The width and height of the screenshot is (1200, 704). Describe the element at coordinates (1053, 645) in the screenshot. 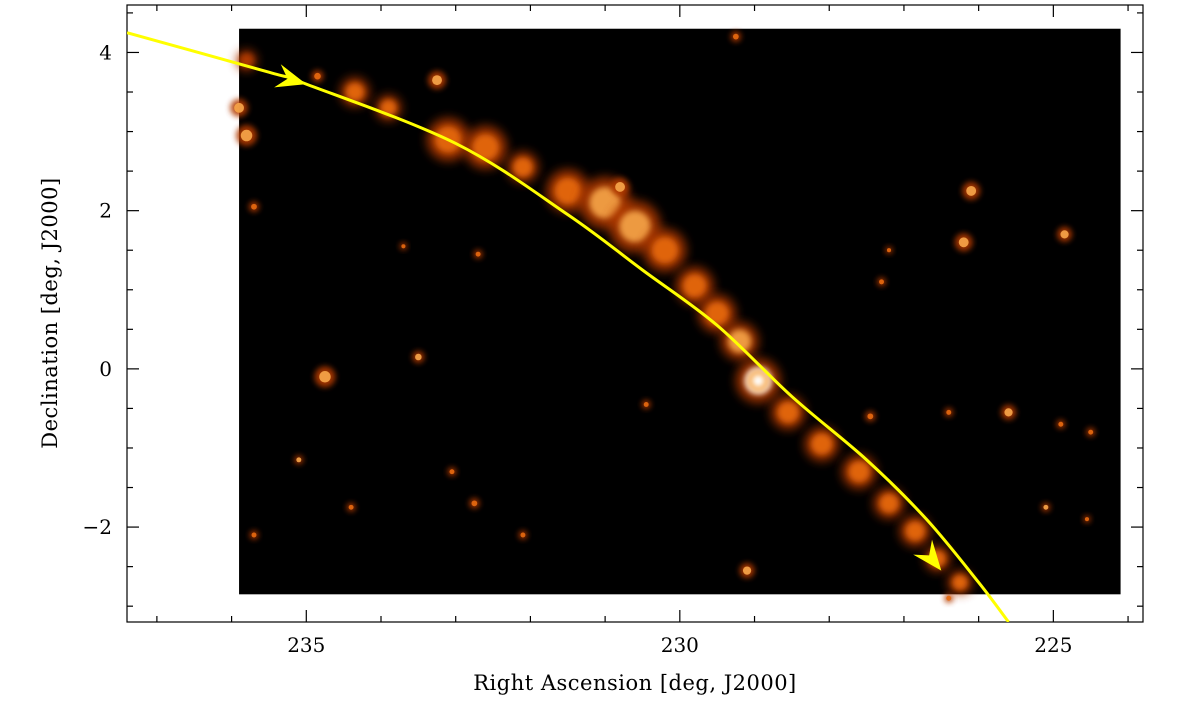

I see `x-tick-label: 225` at that location.